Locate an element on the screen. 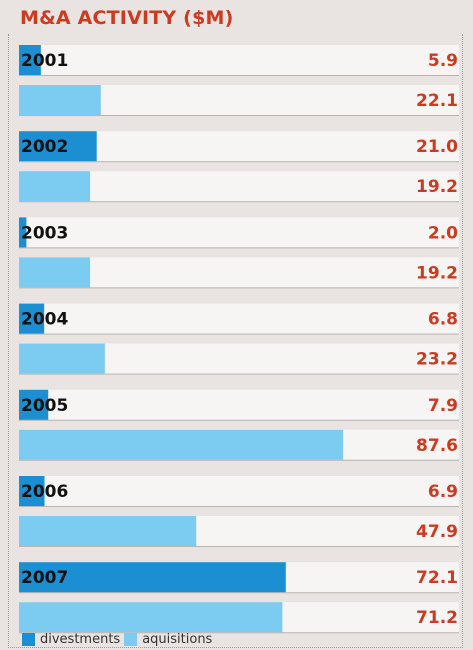 The image size is (473, 650). category-label-2002: 2002 is located at coordinates (44, 147).